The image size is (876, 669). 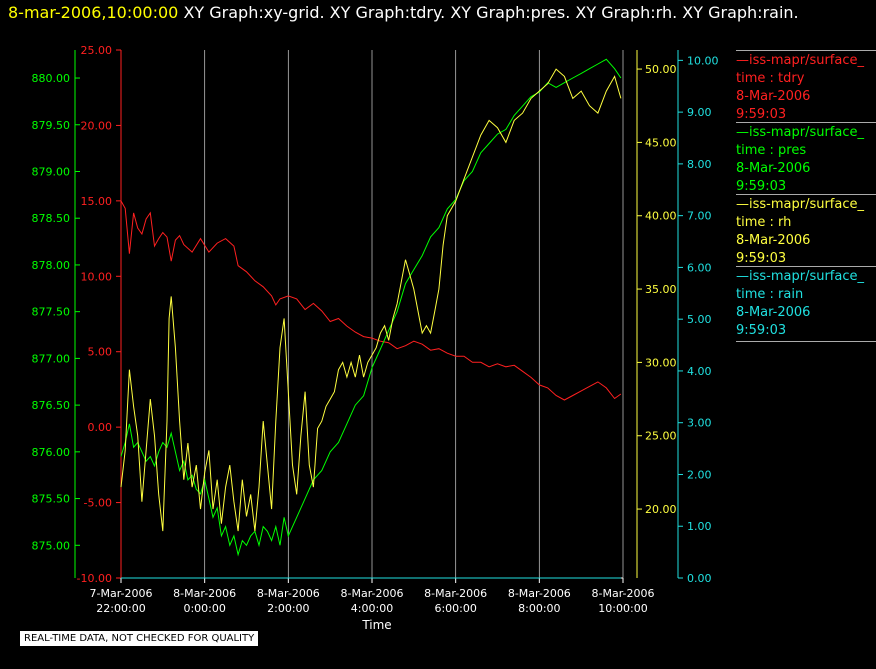 What do you see at coordinates (661, 216) in the screenshot?
I see `rh-tick-label: 40.00` at bounding box center [661, 216].